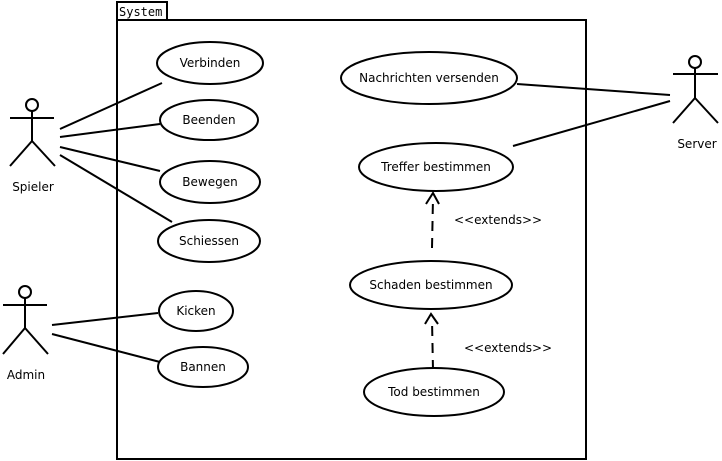 Image resolution: width=722 pixels, height=461 pixels. I want to click on system-label-tab, so click(142, 11).